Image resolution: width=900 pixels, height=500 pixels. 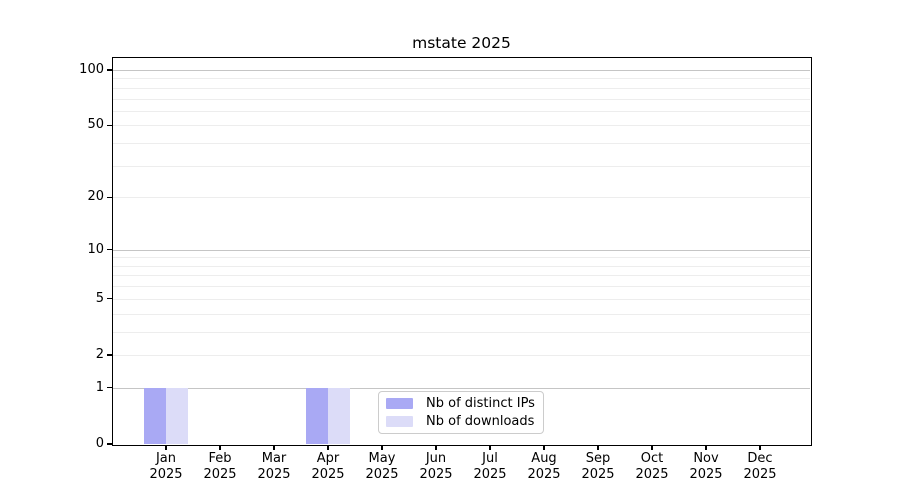 What do you see at coordinates (461, 43) in the screenshot?
I see `chart-title: mstate 2025` at bounding box center [461, 43].